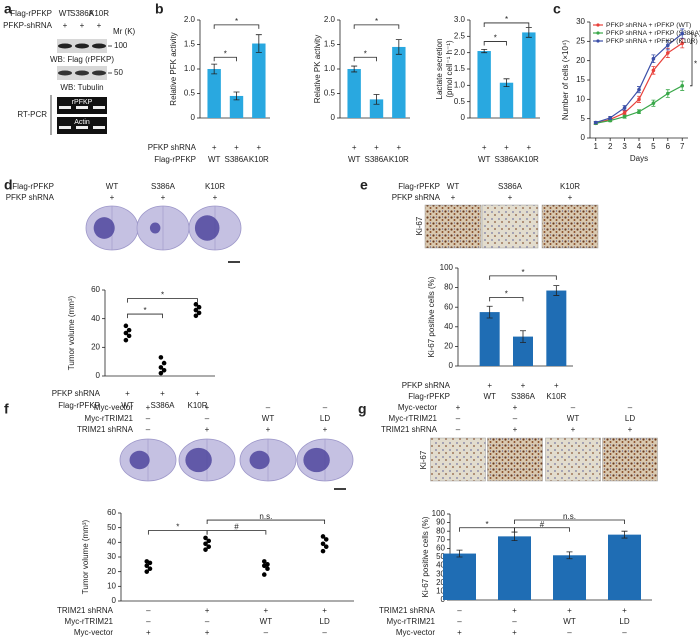 Image resolution: width=700 pixels, height=639 pixels. I want to click on y-axis-label: (pmol cell⁻¹ h⁻¹), so click(449, 69).